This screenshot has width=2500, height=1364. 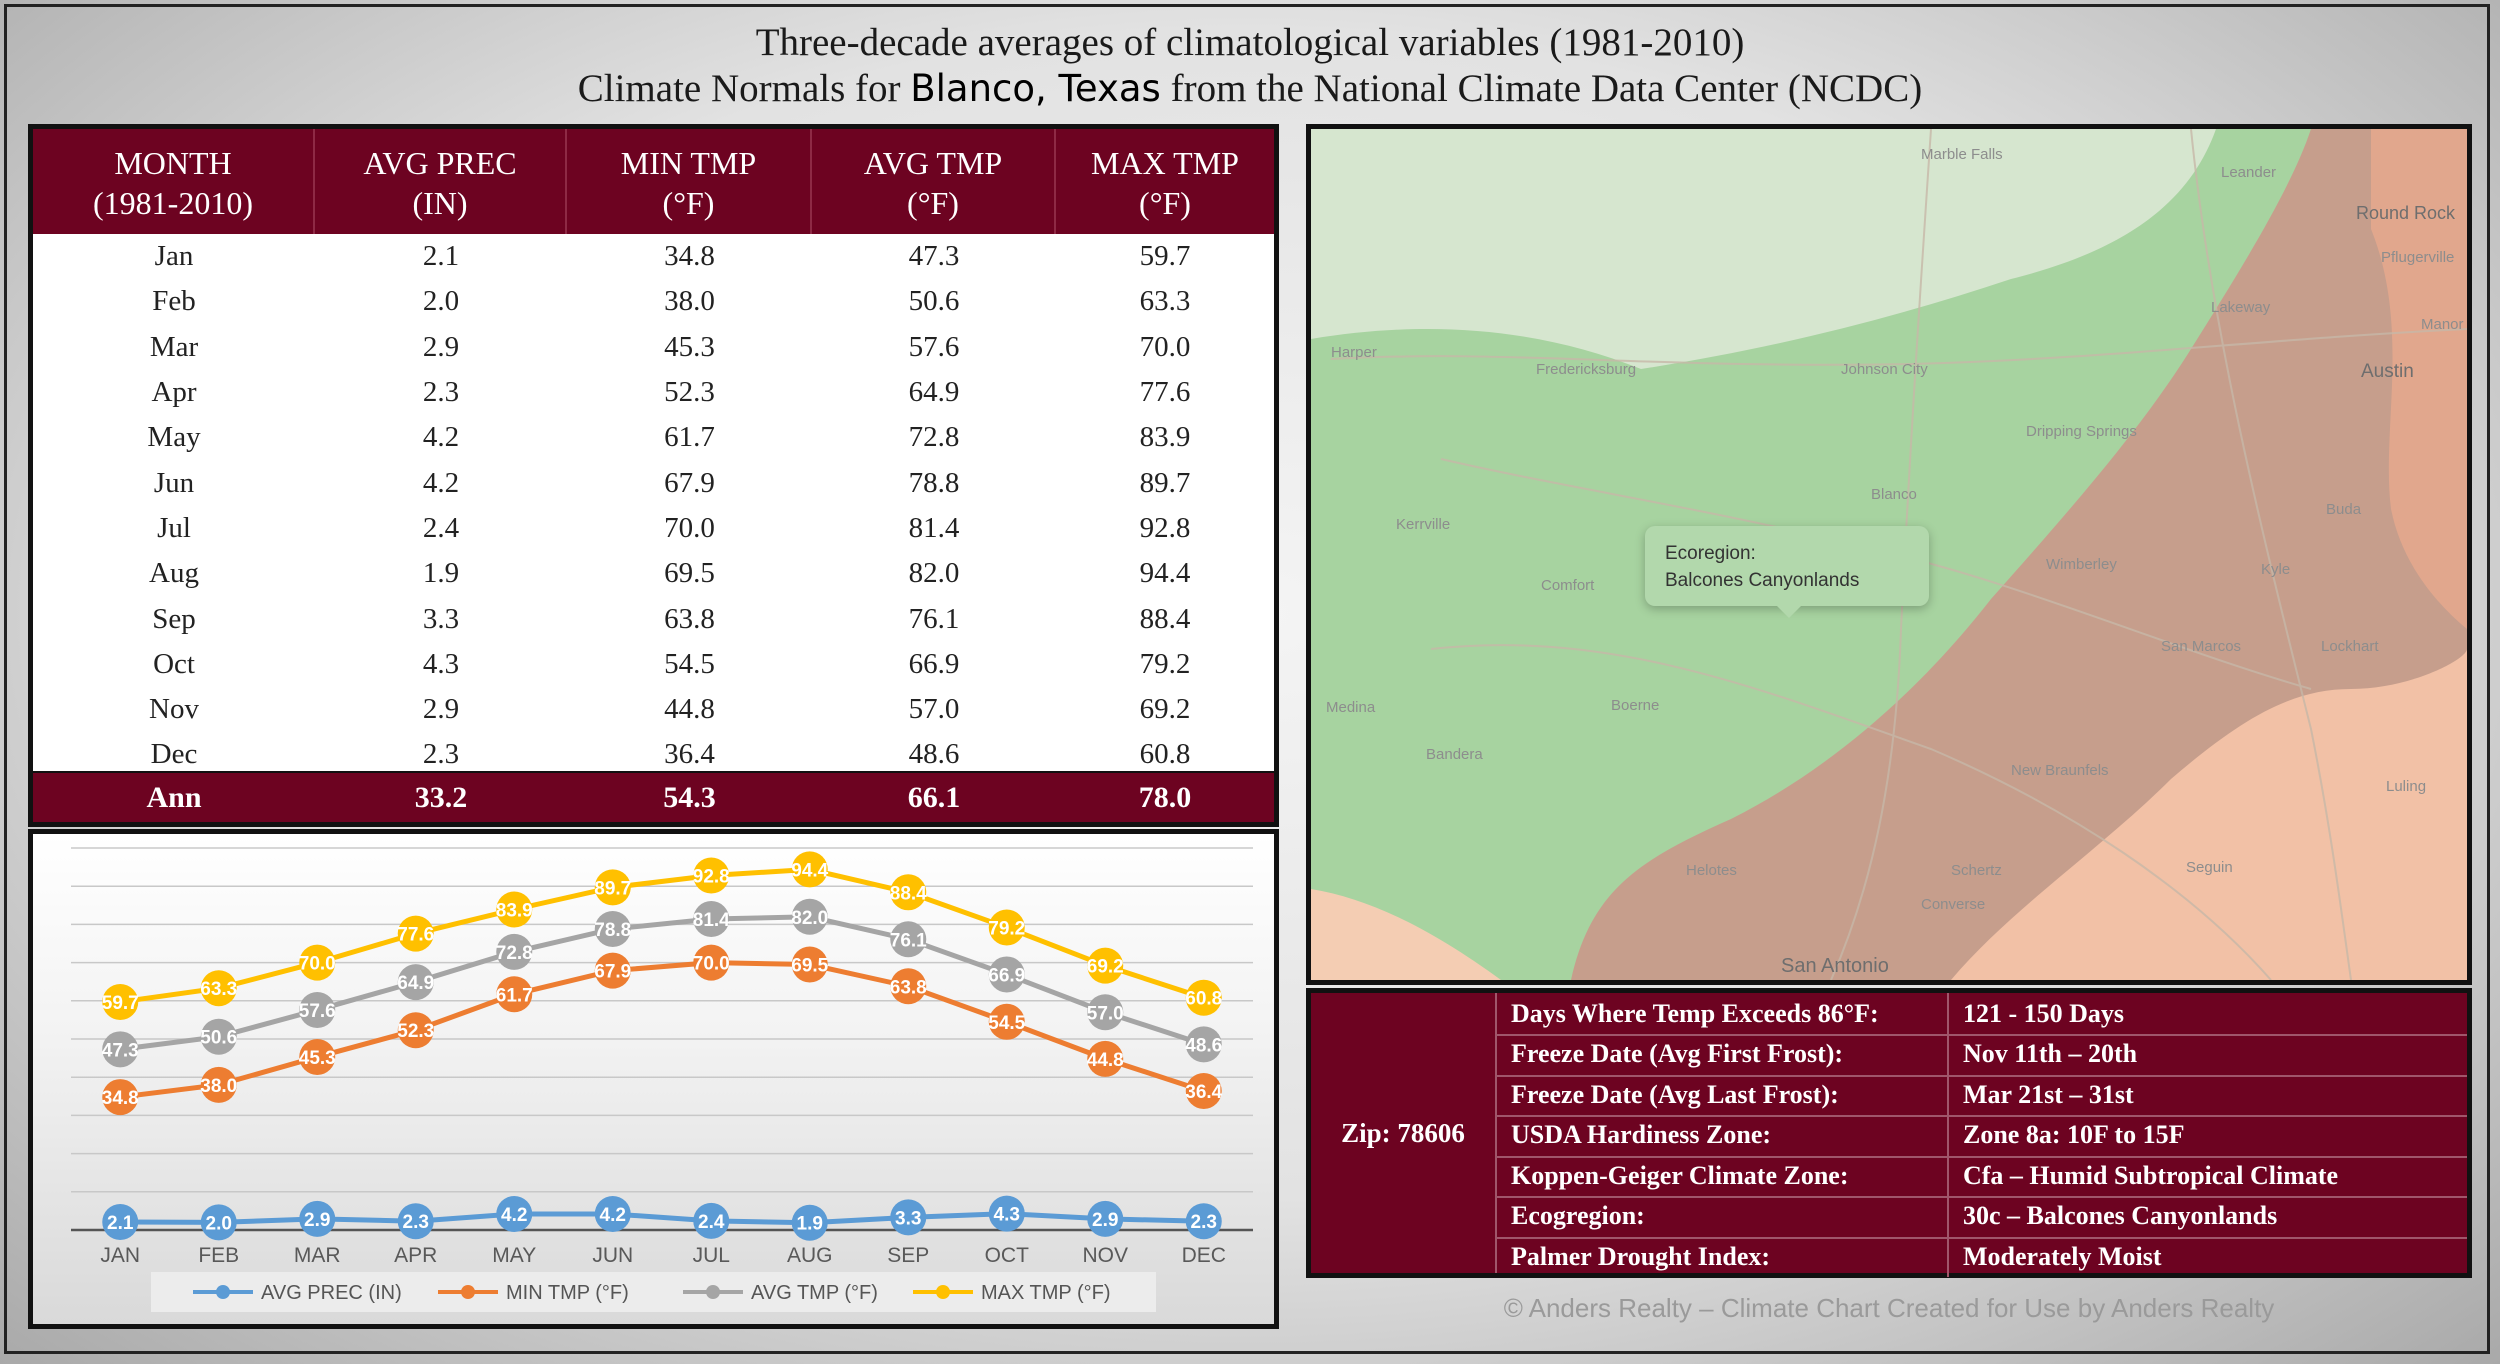 What do you see at coordinates (1007, 1215) in the screenshot?
I see `data-label: 4.3` at bounding box center [1007, 1215].